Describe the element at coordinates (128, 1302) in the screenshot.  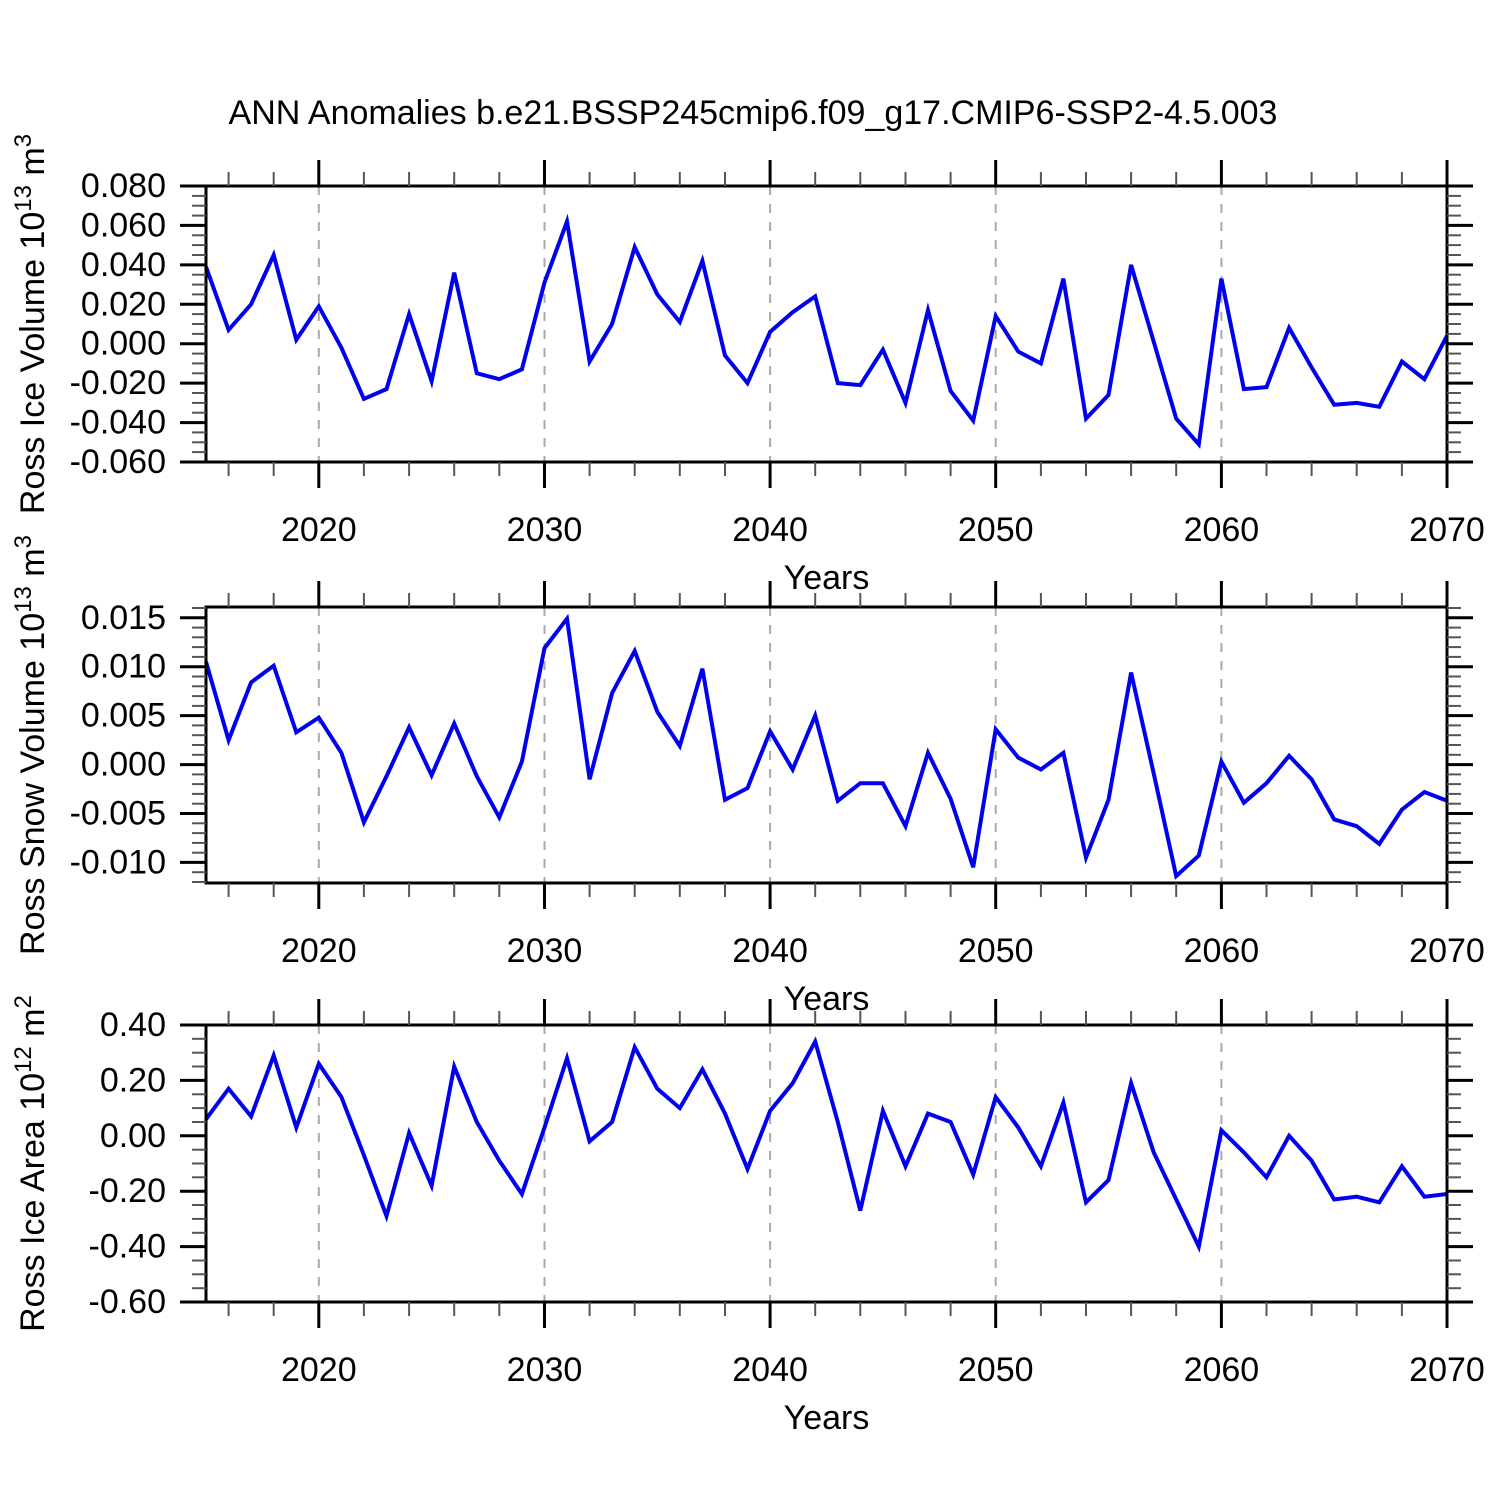
I see `y-tick-label: -0.60` at that location.